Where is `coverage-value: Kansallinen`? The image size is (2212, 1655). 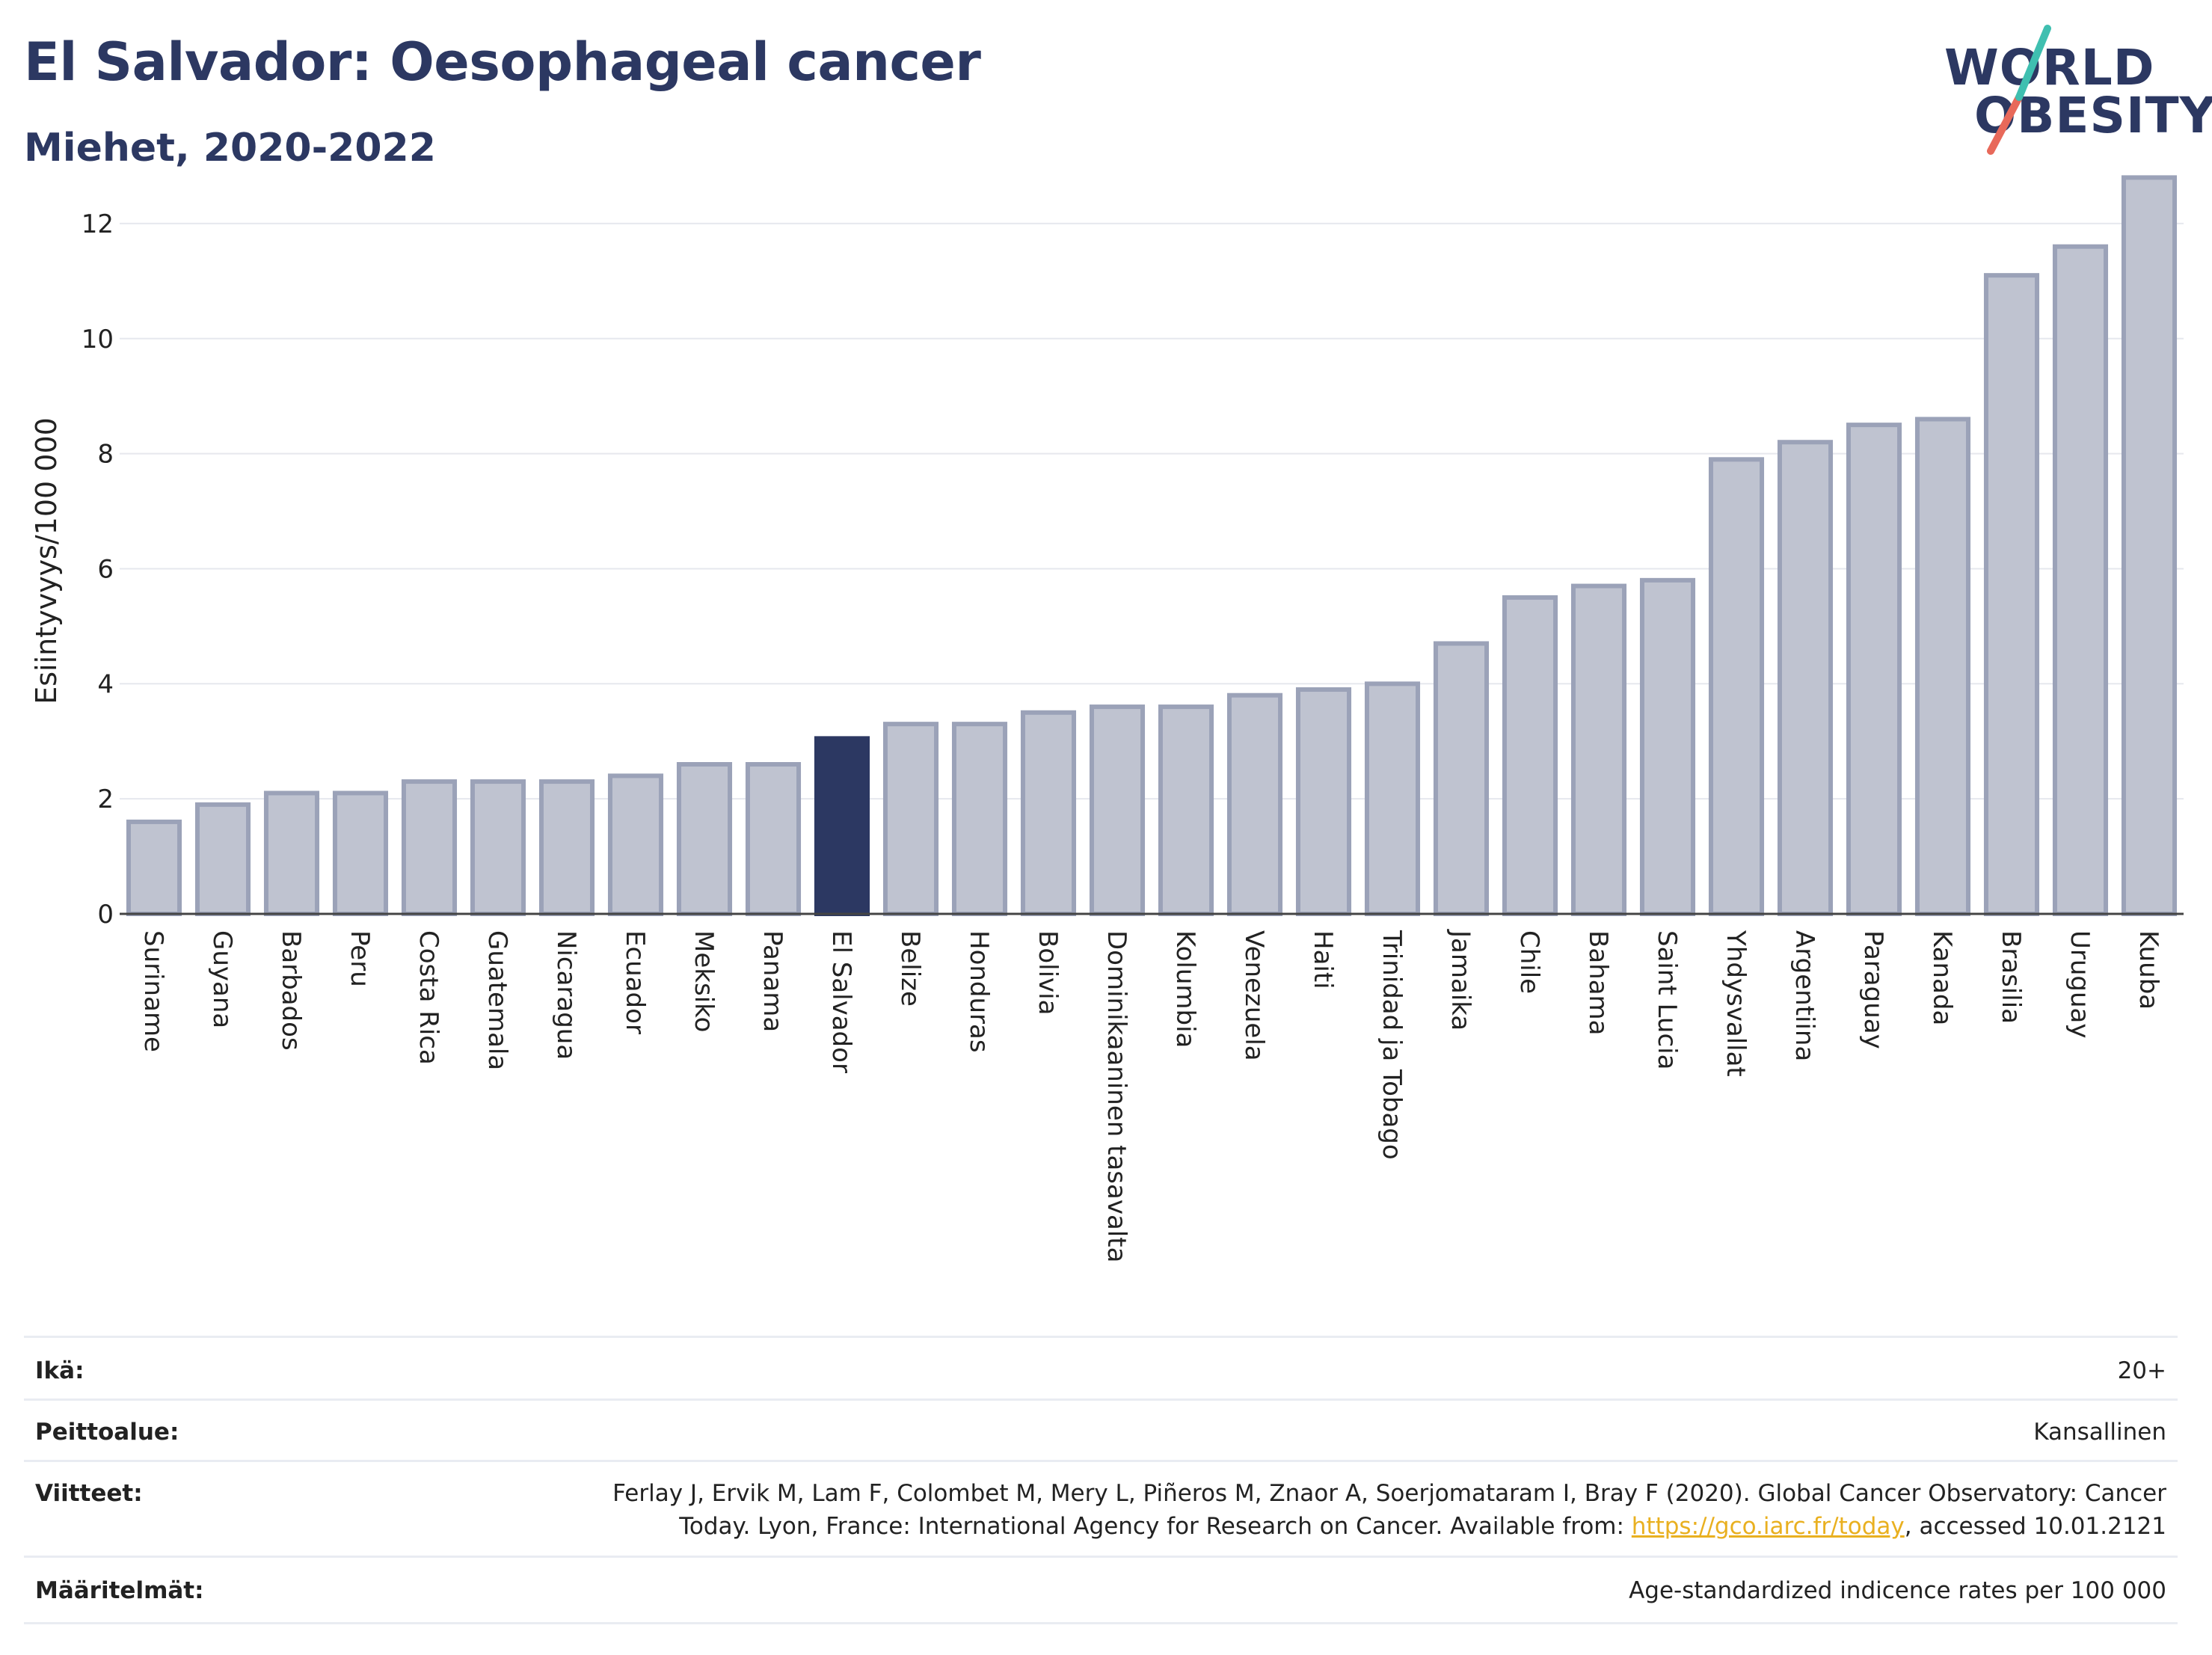 coverage-value: Kansallinen is located at coordinates (2099, 1432).